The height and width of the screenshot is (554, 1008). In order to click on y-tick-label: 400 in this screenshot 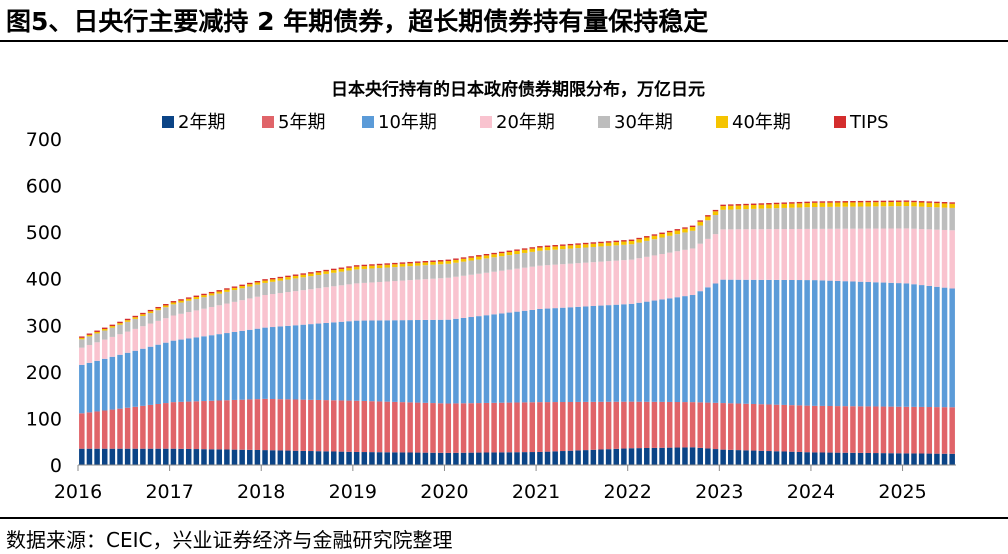, I will do `click(44, 280)`.